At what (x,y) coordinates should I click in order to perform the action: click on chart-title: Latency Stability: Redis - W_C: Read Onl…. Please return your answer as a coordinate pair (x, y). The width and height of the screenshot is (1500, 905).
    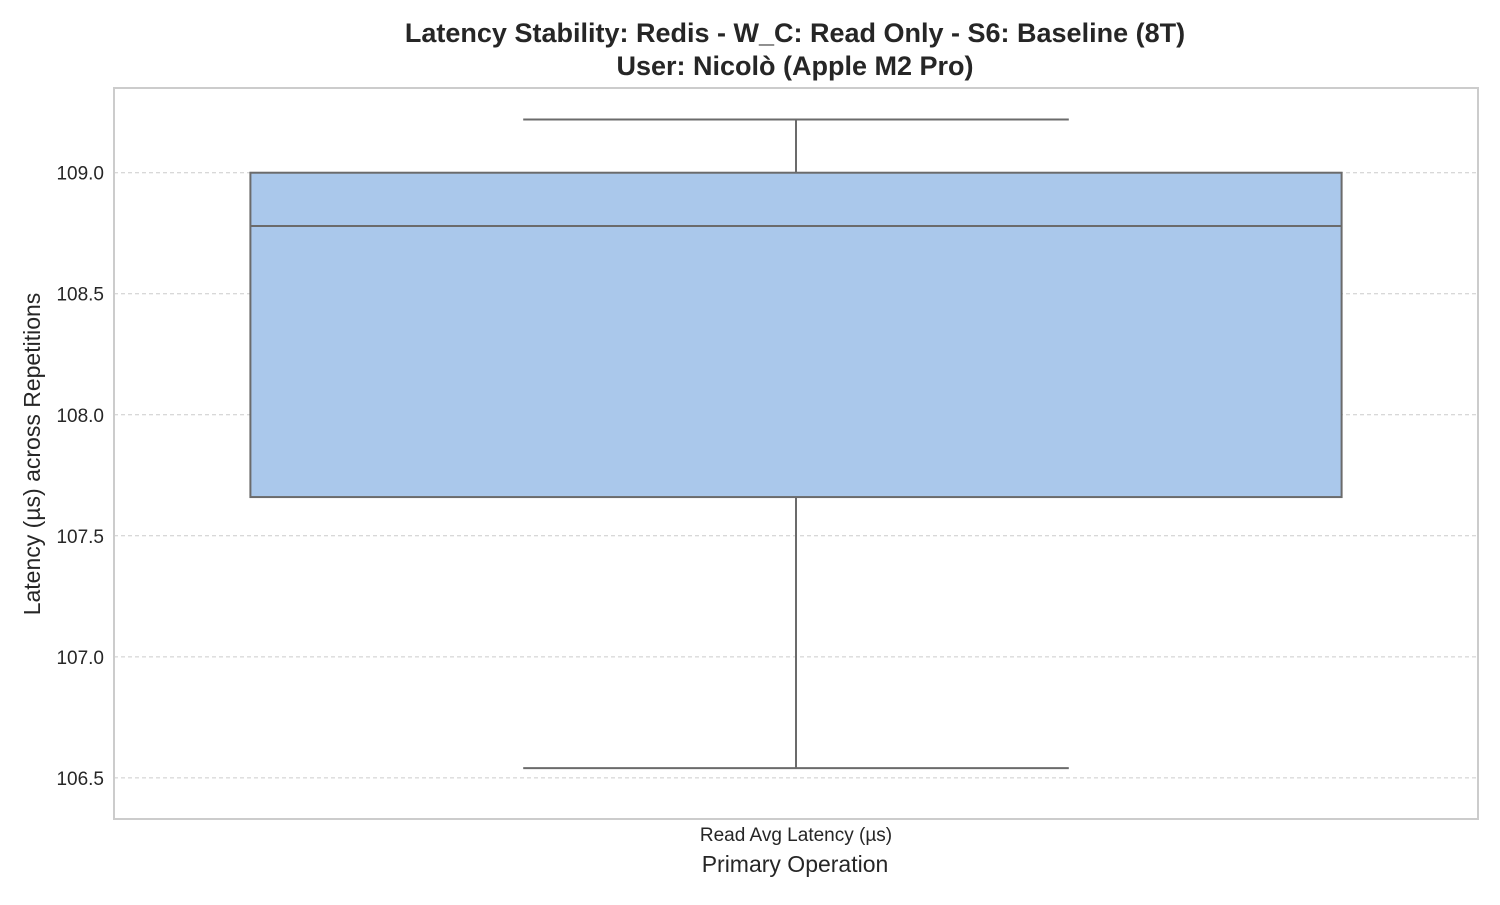
    Looking at the image, I should click on (795, 33).